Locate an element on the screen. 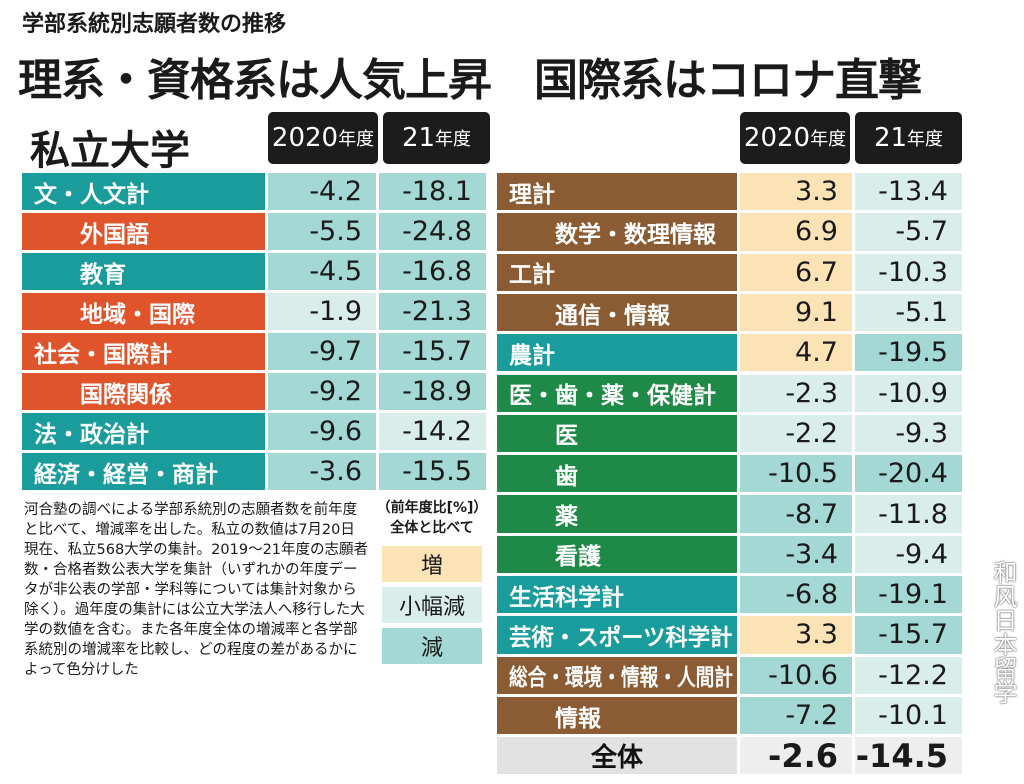  value-v2020: -8.7 is located at coordinates (796, 514).